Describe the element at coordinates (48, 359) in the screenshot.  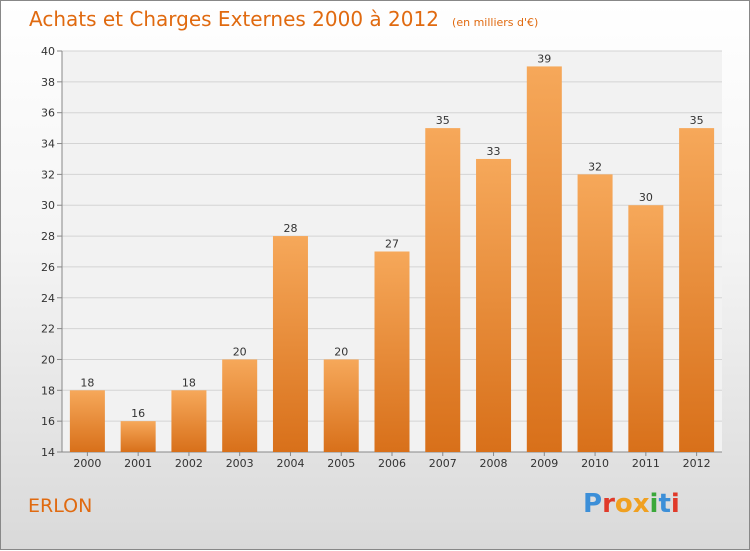
I see `y-tick-label: 20` at that location.